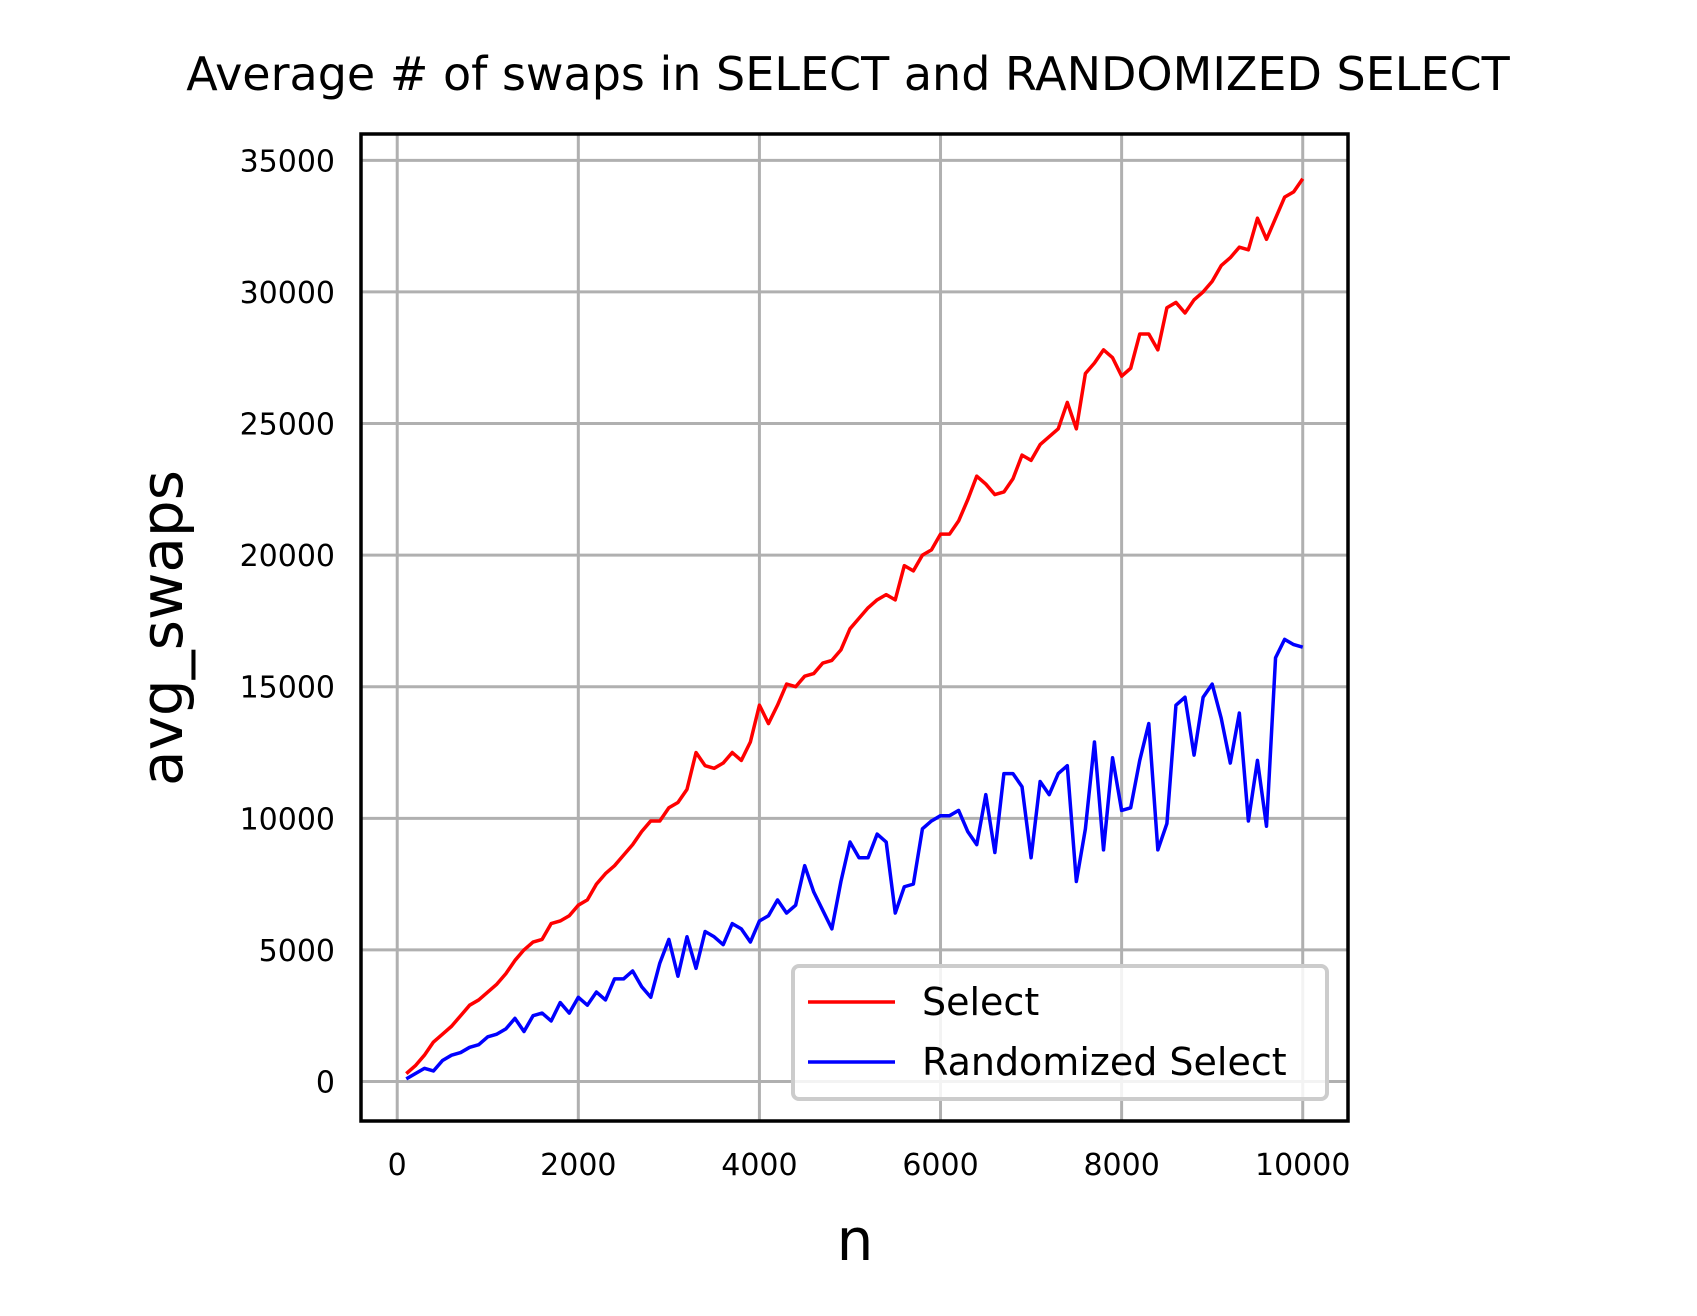 The width and height of the screenshot is (1697, 1316). I want to click on x-tick-label: 8000, so click(1121, 1165).